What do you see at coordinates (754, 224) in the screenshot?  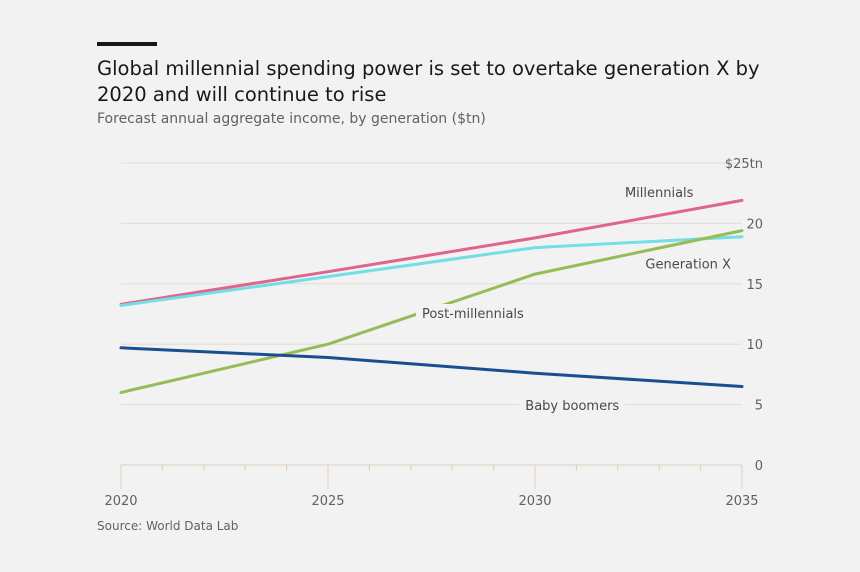 I see `y-tick-label-20: 20` at bounding box center [754, 224].